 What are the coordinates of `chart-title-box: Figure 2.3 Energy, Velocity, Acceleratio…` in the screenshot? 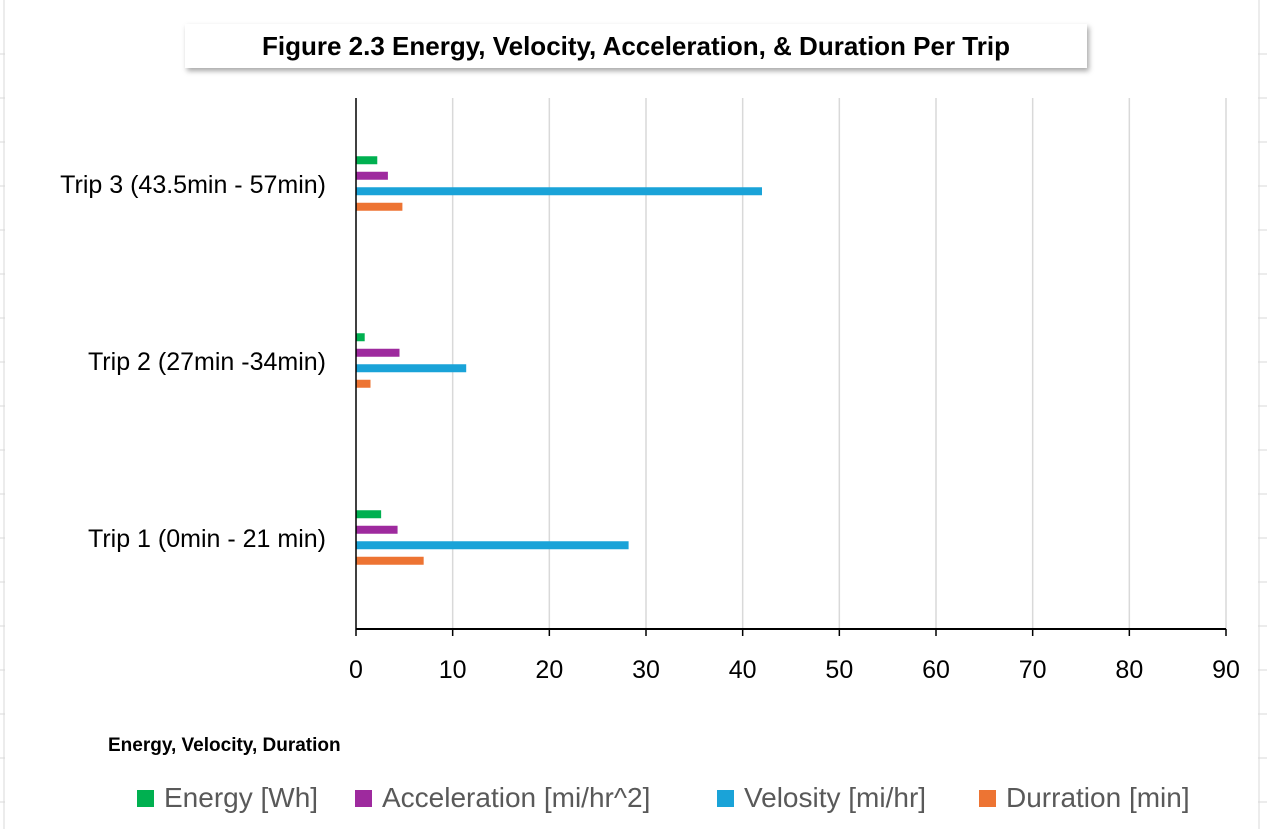 It's located at (636, 46).